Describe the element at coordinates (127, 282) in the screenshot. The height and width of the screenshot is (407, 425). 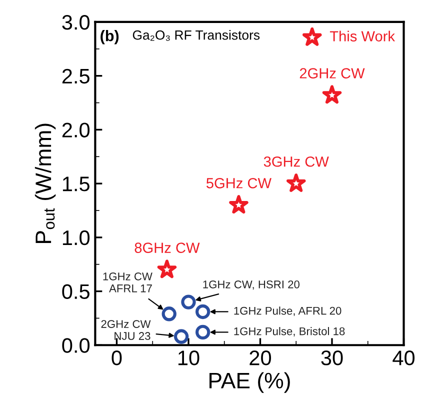
I see `annotation: 1GHz CW AFRL 17` at that location.